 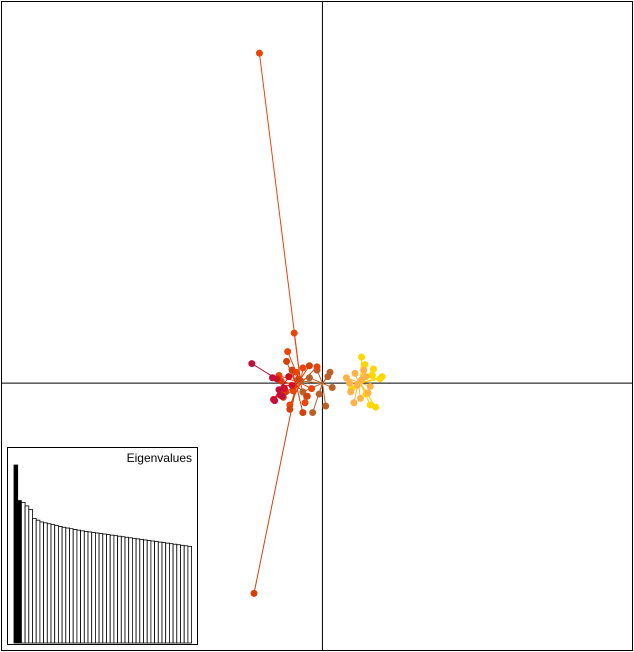 I want to click on eigenvalues-title: Eigenvalues, so click(x=159, y=458).